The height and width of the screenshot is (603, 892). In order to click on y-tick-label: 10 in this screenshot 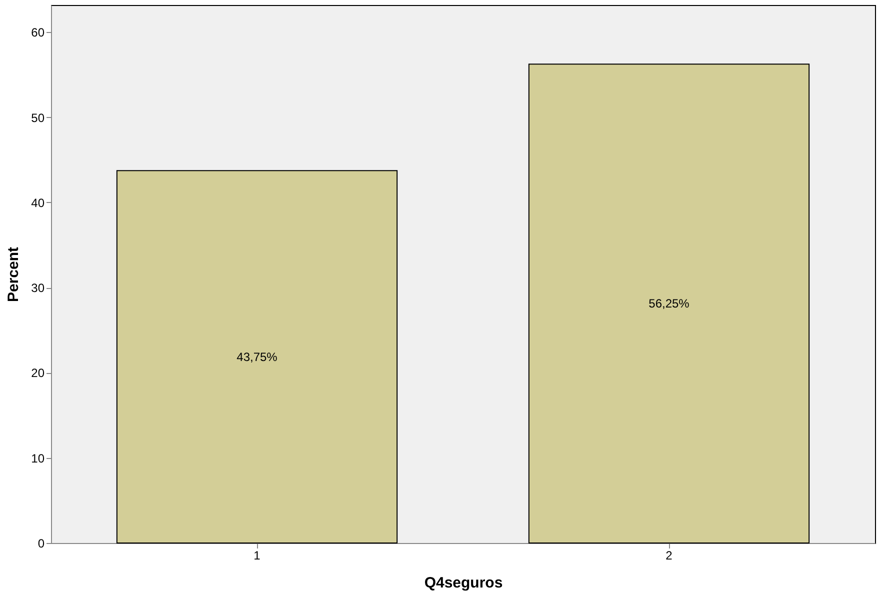, I will do `click(38, 458)`.